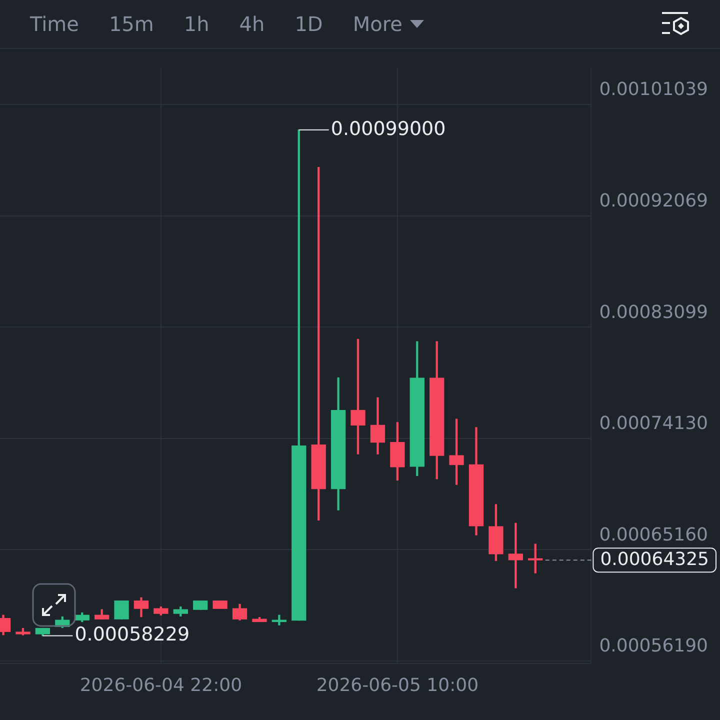 The height and width of the screenshot is (720, 720). What do you see at coordinates (54, 24) in the screenshot?
I see `text: Time` at bounding box center [54, 24].